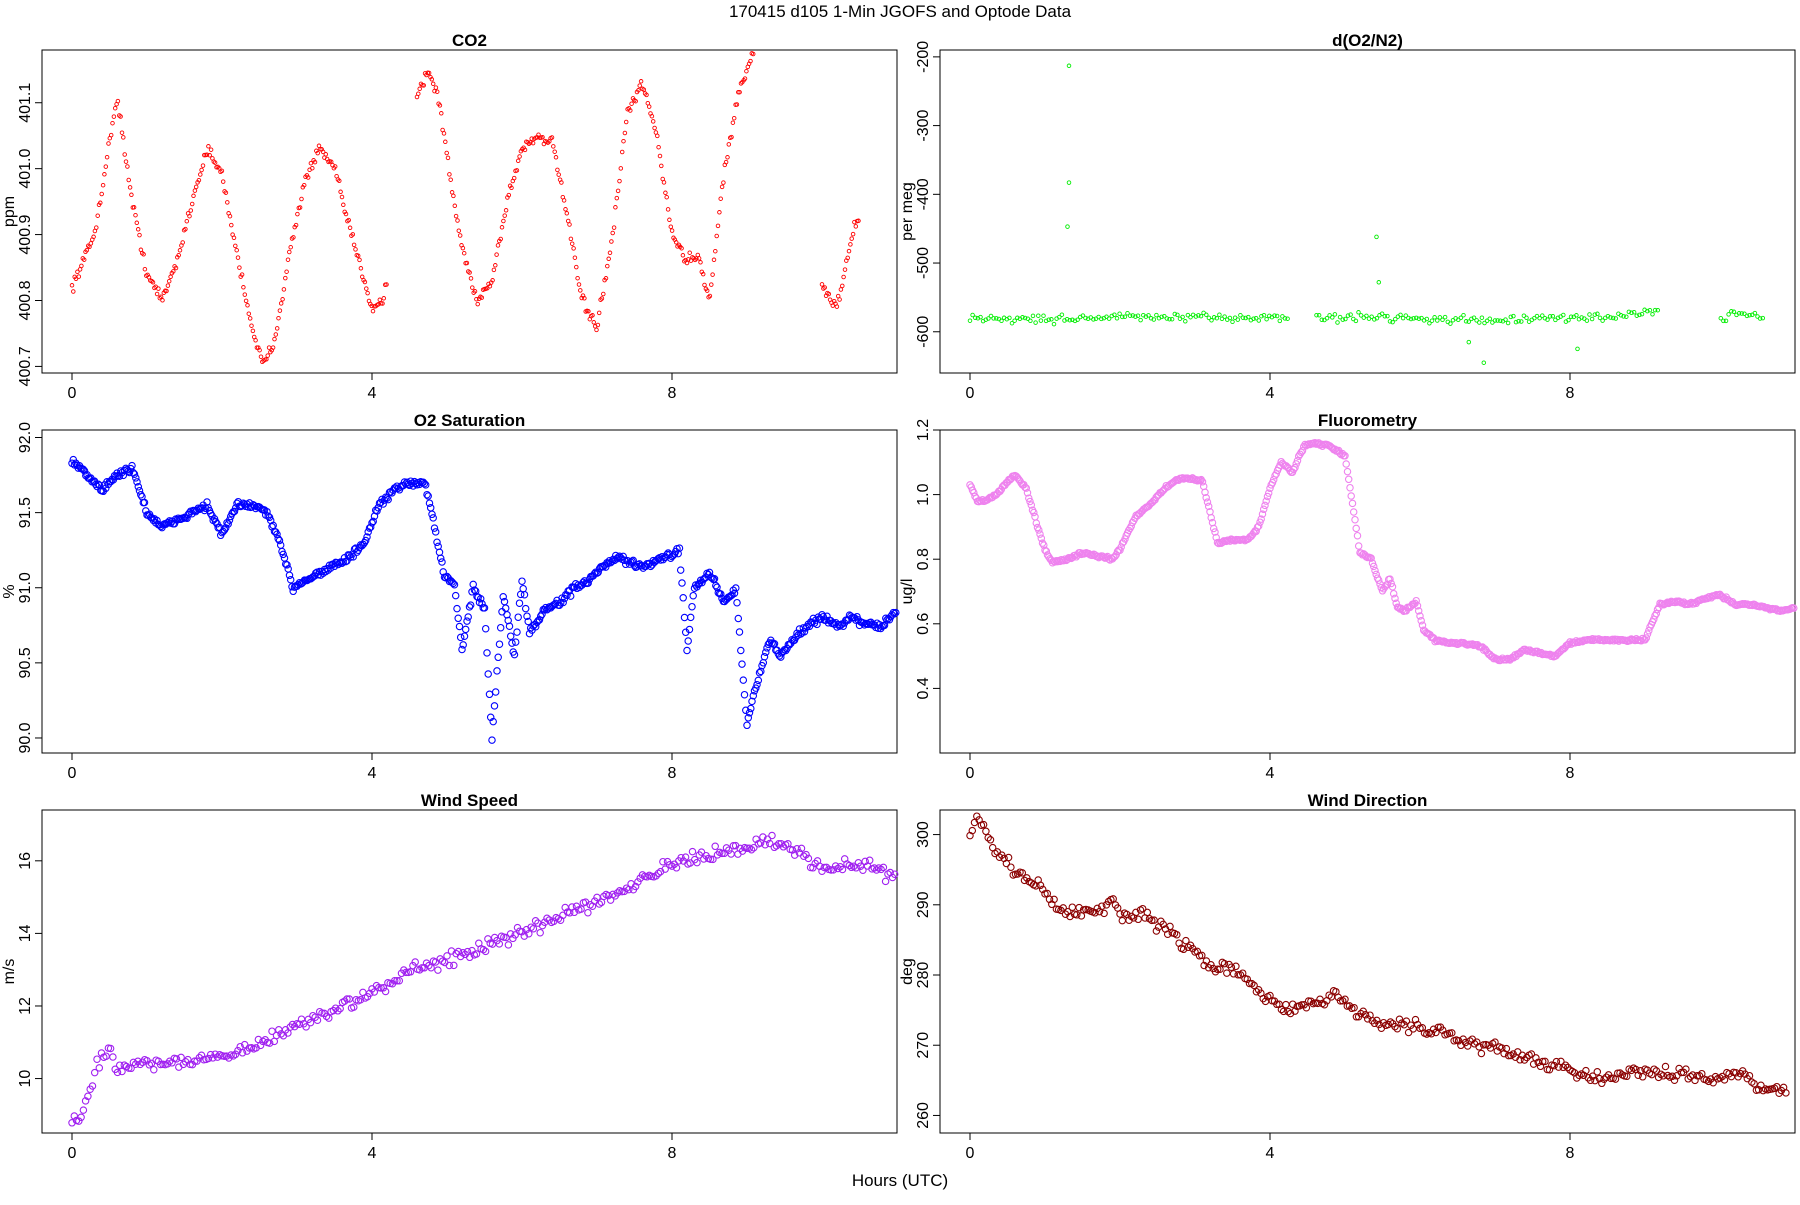  Describe the element at coordinates (1270, 1153) in the screenshot. I see `x-tick-label: 4` at that location.